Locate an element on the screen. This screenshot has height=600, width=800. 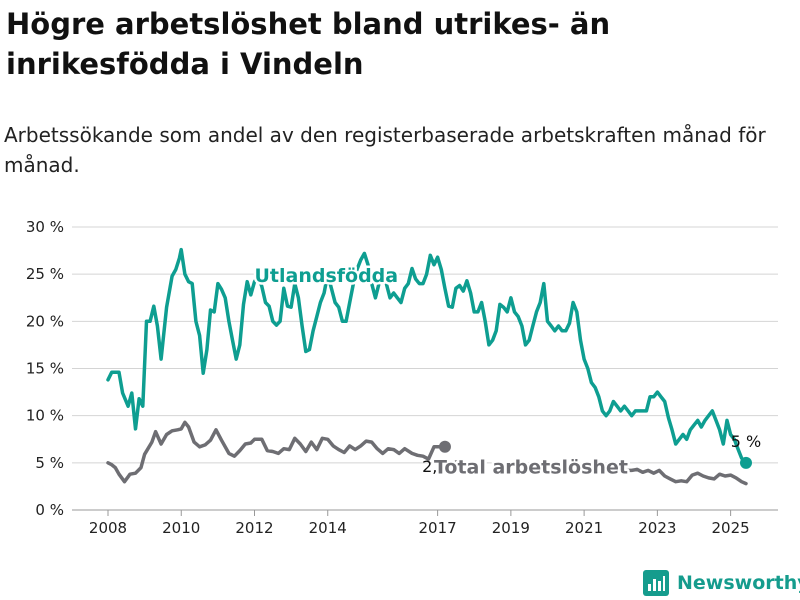
newsworthy-logo: Newsworthy is located at coordinates (721, 583).